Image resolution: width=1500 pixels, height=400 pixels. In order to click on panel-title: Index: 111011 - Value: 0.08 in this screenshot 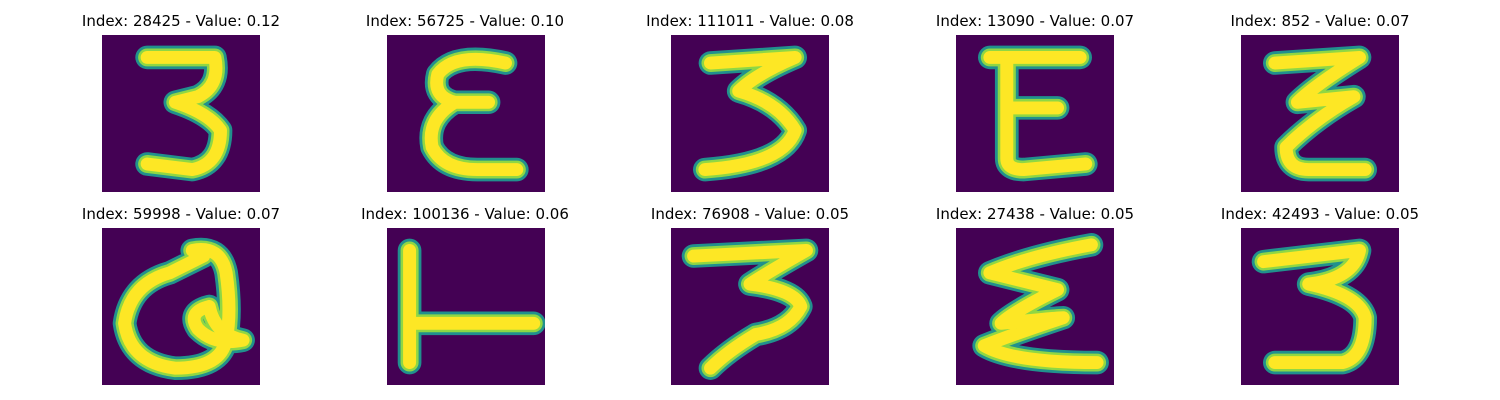, I will do `click(750, 21)`.